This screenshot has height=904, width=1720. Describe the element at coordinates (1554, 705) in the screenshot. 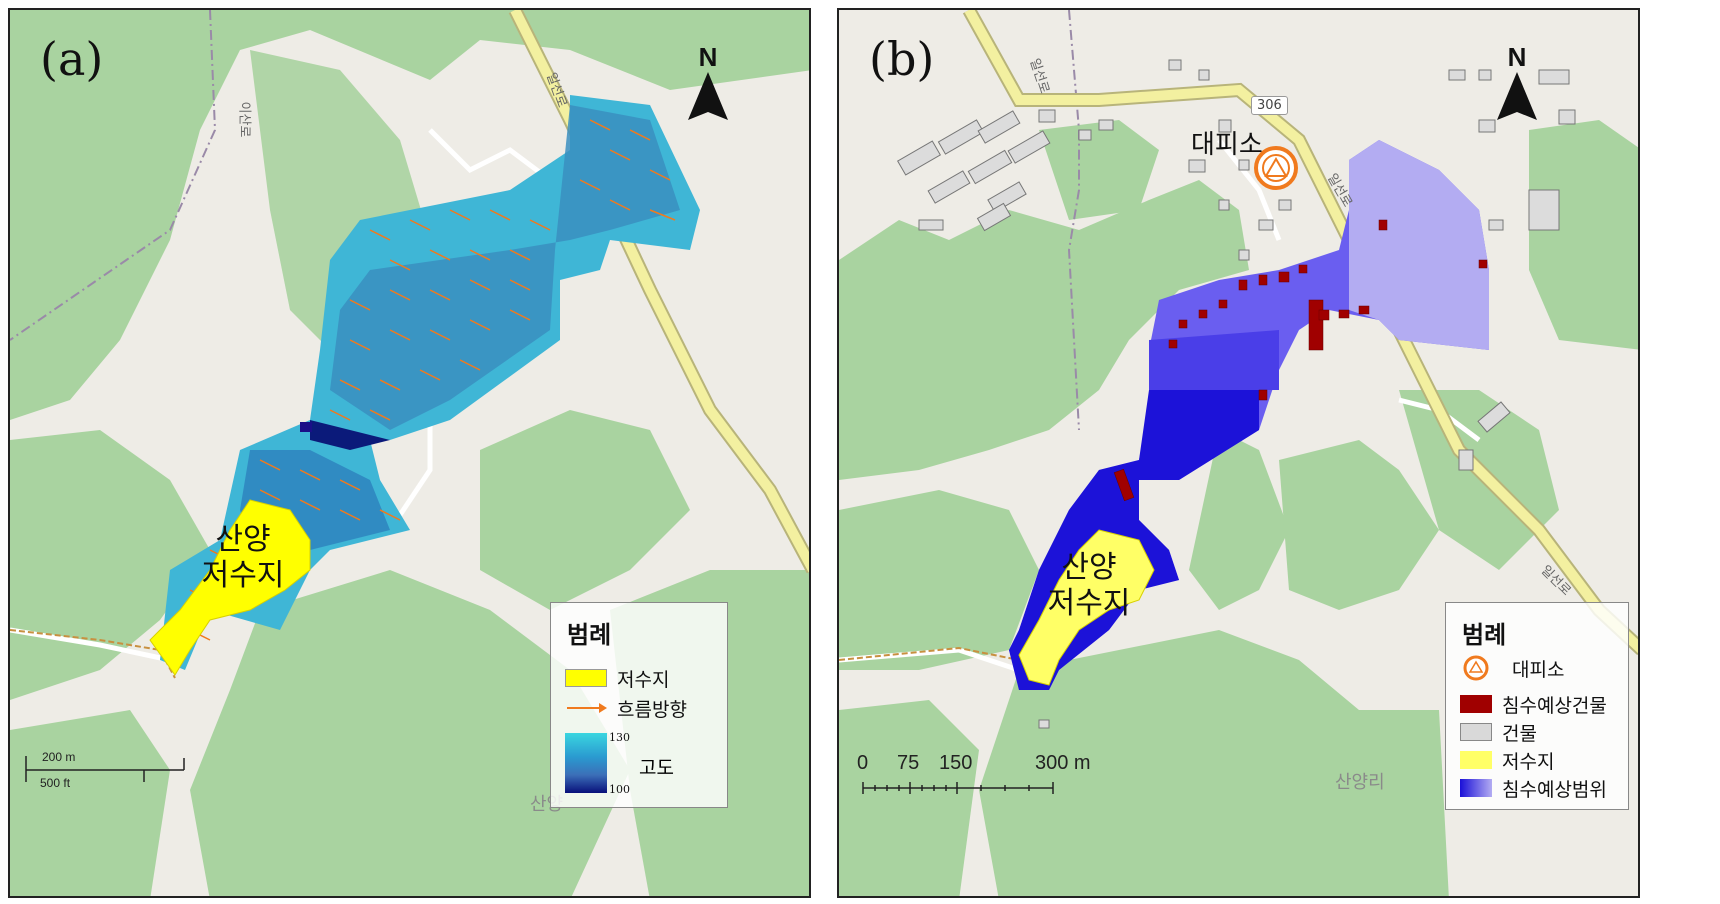

I see `legend-label: 침수예상건물` at that location.